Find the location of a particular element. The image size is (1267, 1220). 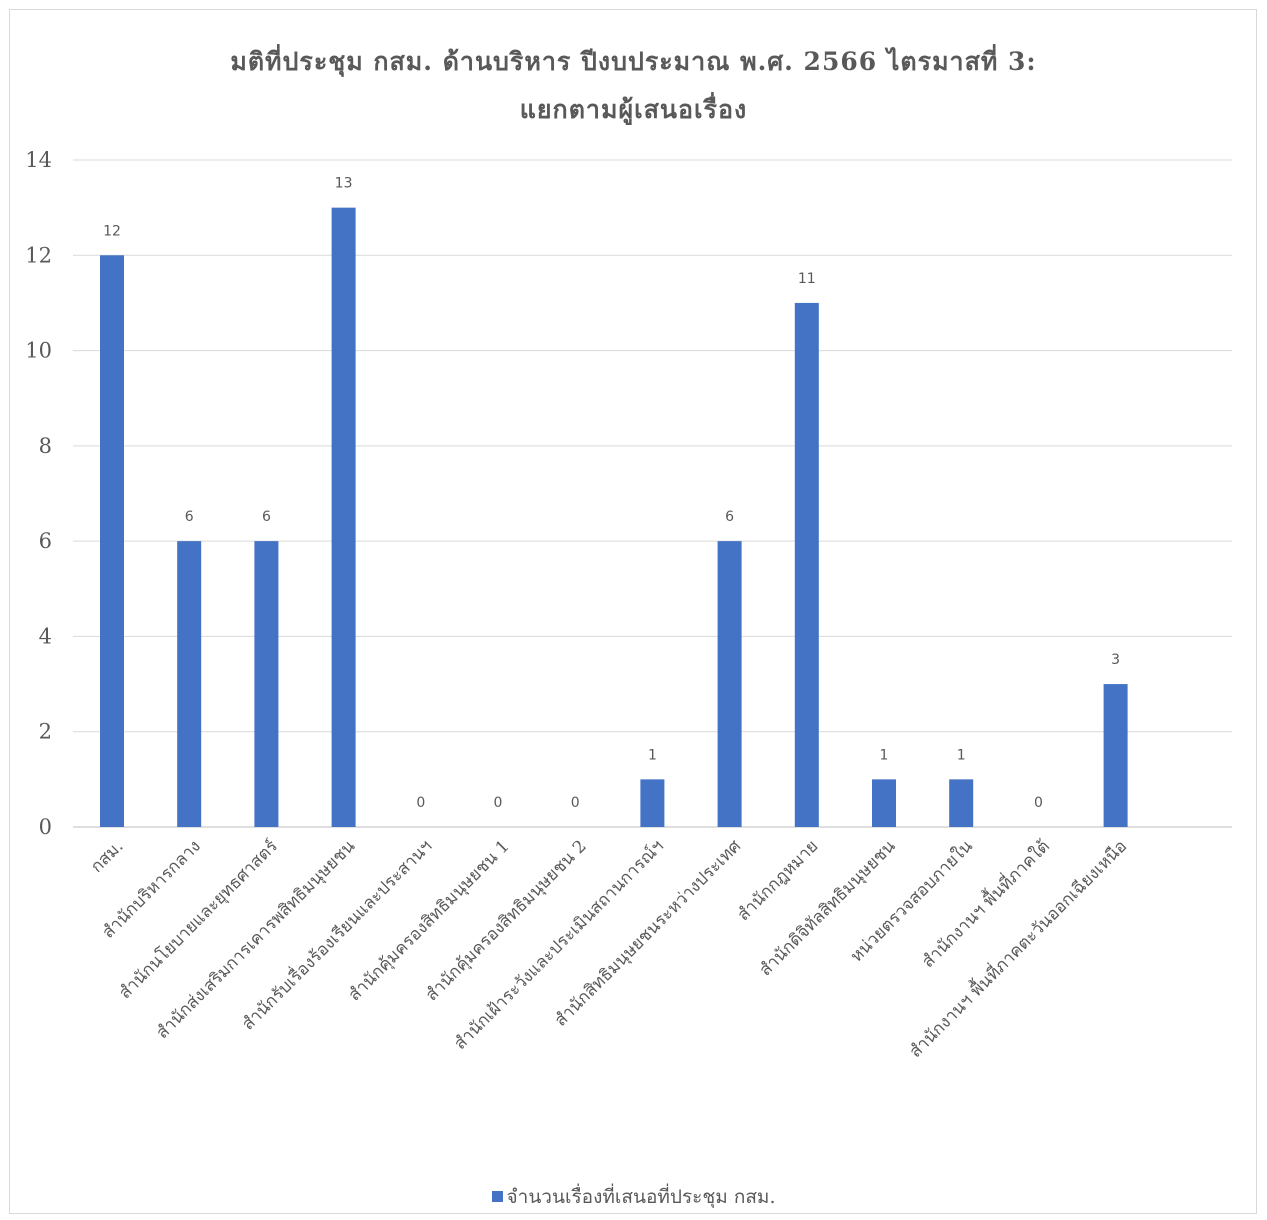

x-tick-label: สำนักงานฯ พื้นที่ภาคใต้ is located at coordinates (985, 903).